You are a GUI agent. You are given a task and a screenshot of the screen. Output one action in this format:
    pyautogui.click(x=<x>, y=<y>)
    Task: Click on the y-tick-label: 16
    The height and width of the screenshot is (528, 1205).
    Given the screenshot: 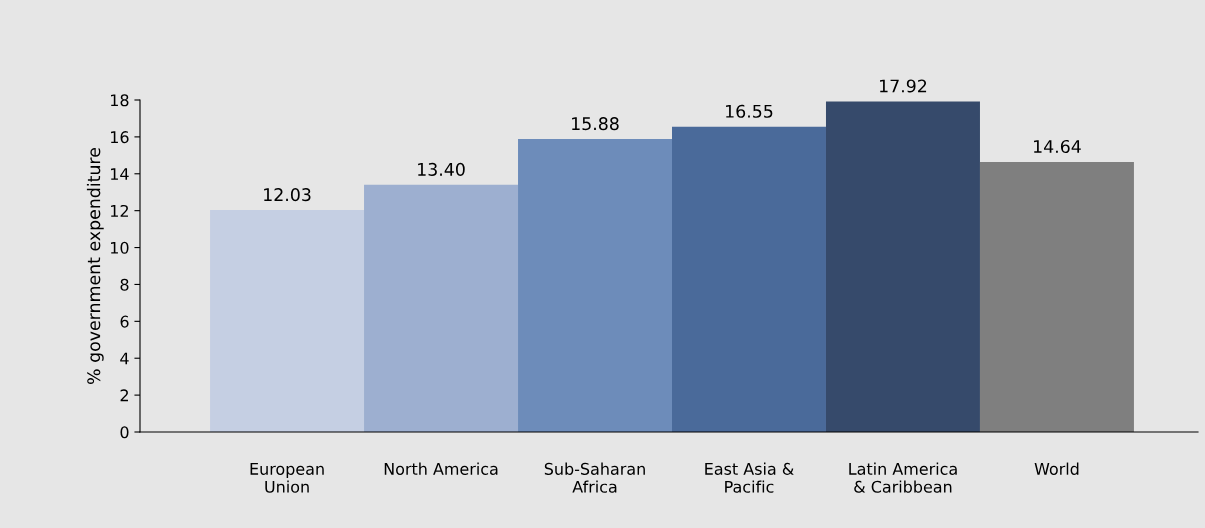 What is the action you would take?
    pyautogui.click(x=120, y=137)
    